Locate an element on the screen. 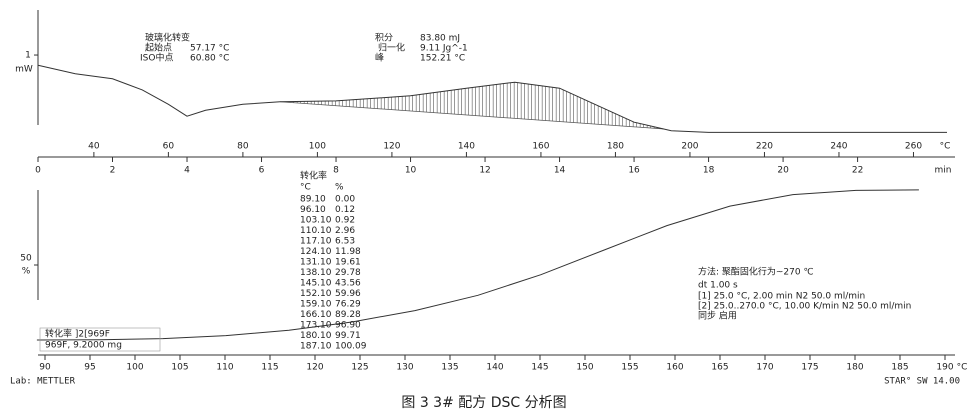 The width and height of the screenshot is (968, 417). x-axis-label: min is located at coordinates (943, 171).